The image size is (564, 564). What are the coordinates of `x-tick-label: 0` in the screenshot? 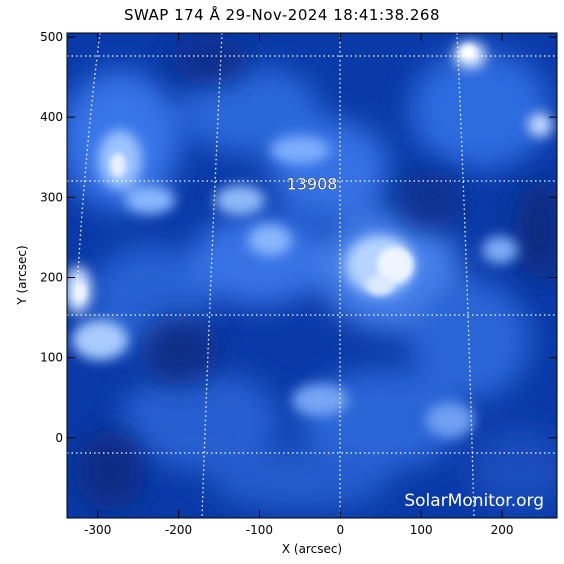 It's located at (340, 530).